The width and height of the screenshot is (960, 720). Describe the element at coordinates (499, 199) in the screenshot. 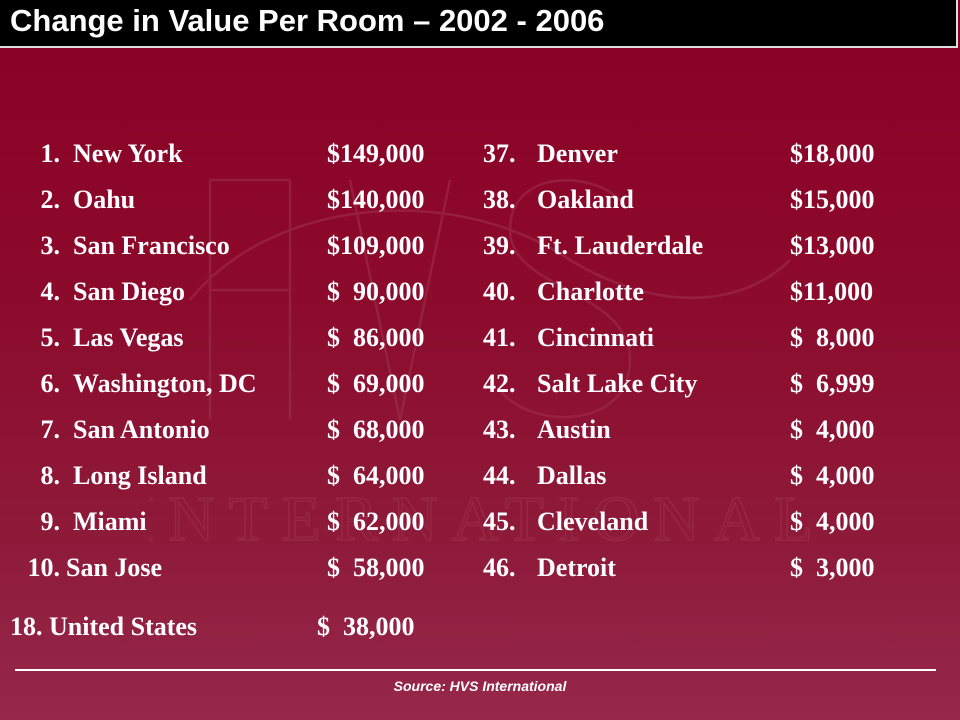

I see `entry-rank: 38.` at that location.